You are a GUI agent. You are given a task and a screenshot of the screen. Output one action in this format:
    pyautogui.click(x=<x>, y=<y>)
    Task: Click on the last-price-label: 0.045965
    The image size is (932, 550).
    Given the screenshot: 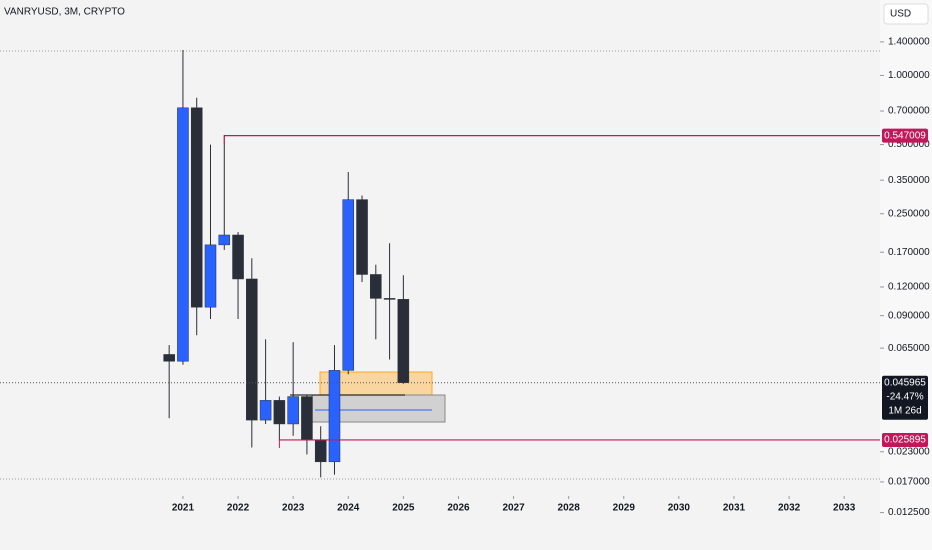 What is the action you would take?
    pyautogui.click(x=905, y=382)
    